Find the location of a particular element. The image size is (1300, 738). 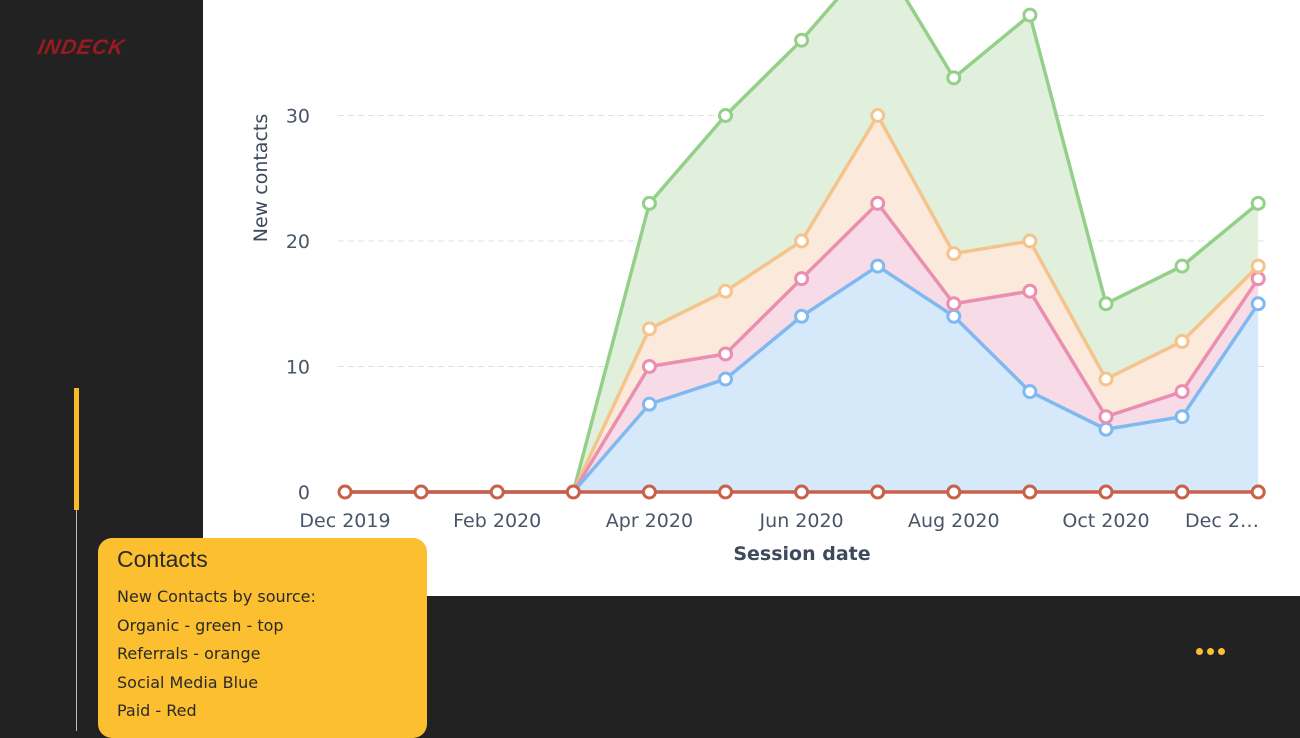

more-options-icon is located at coordinates (1210, 651).